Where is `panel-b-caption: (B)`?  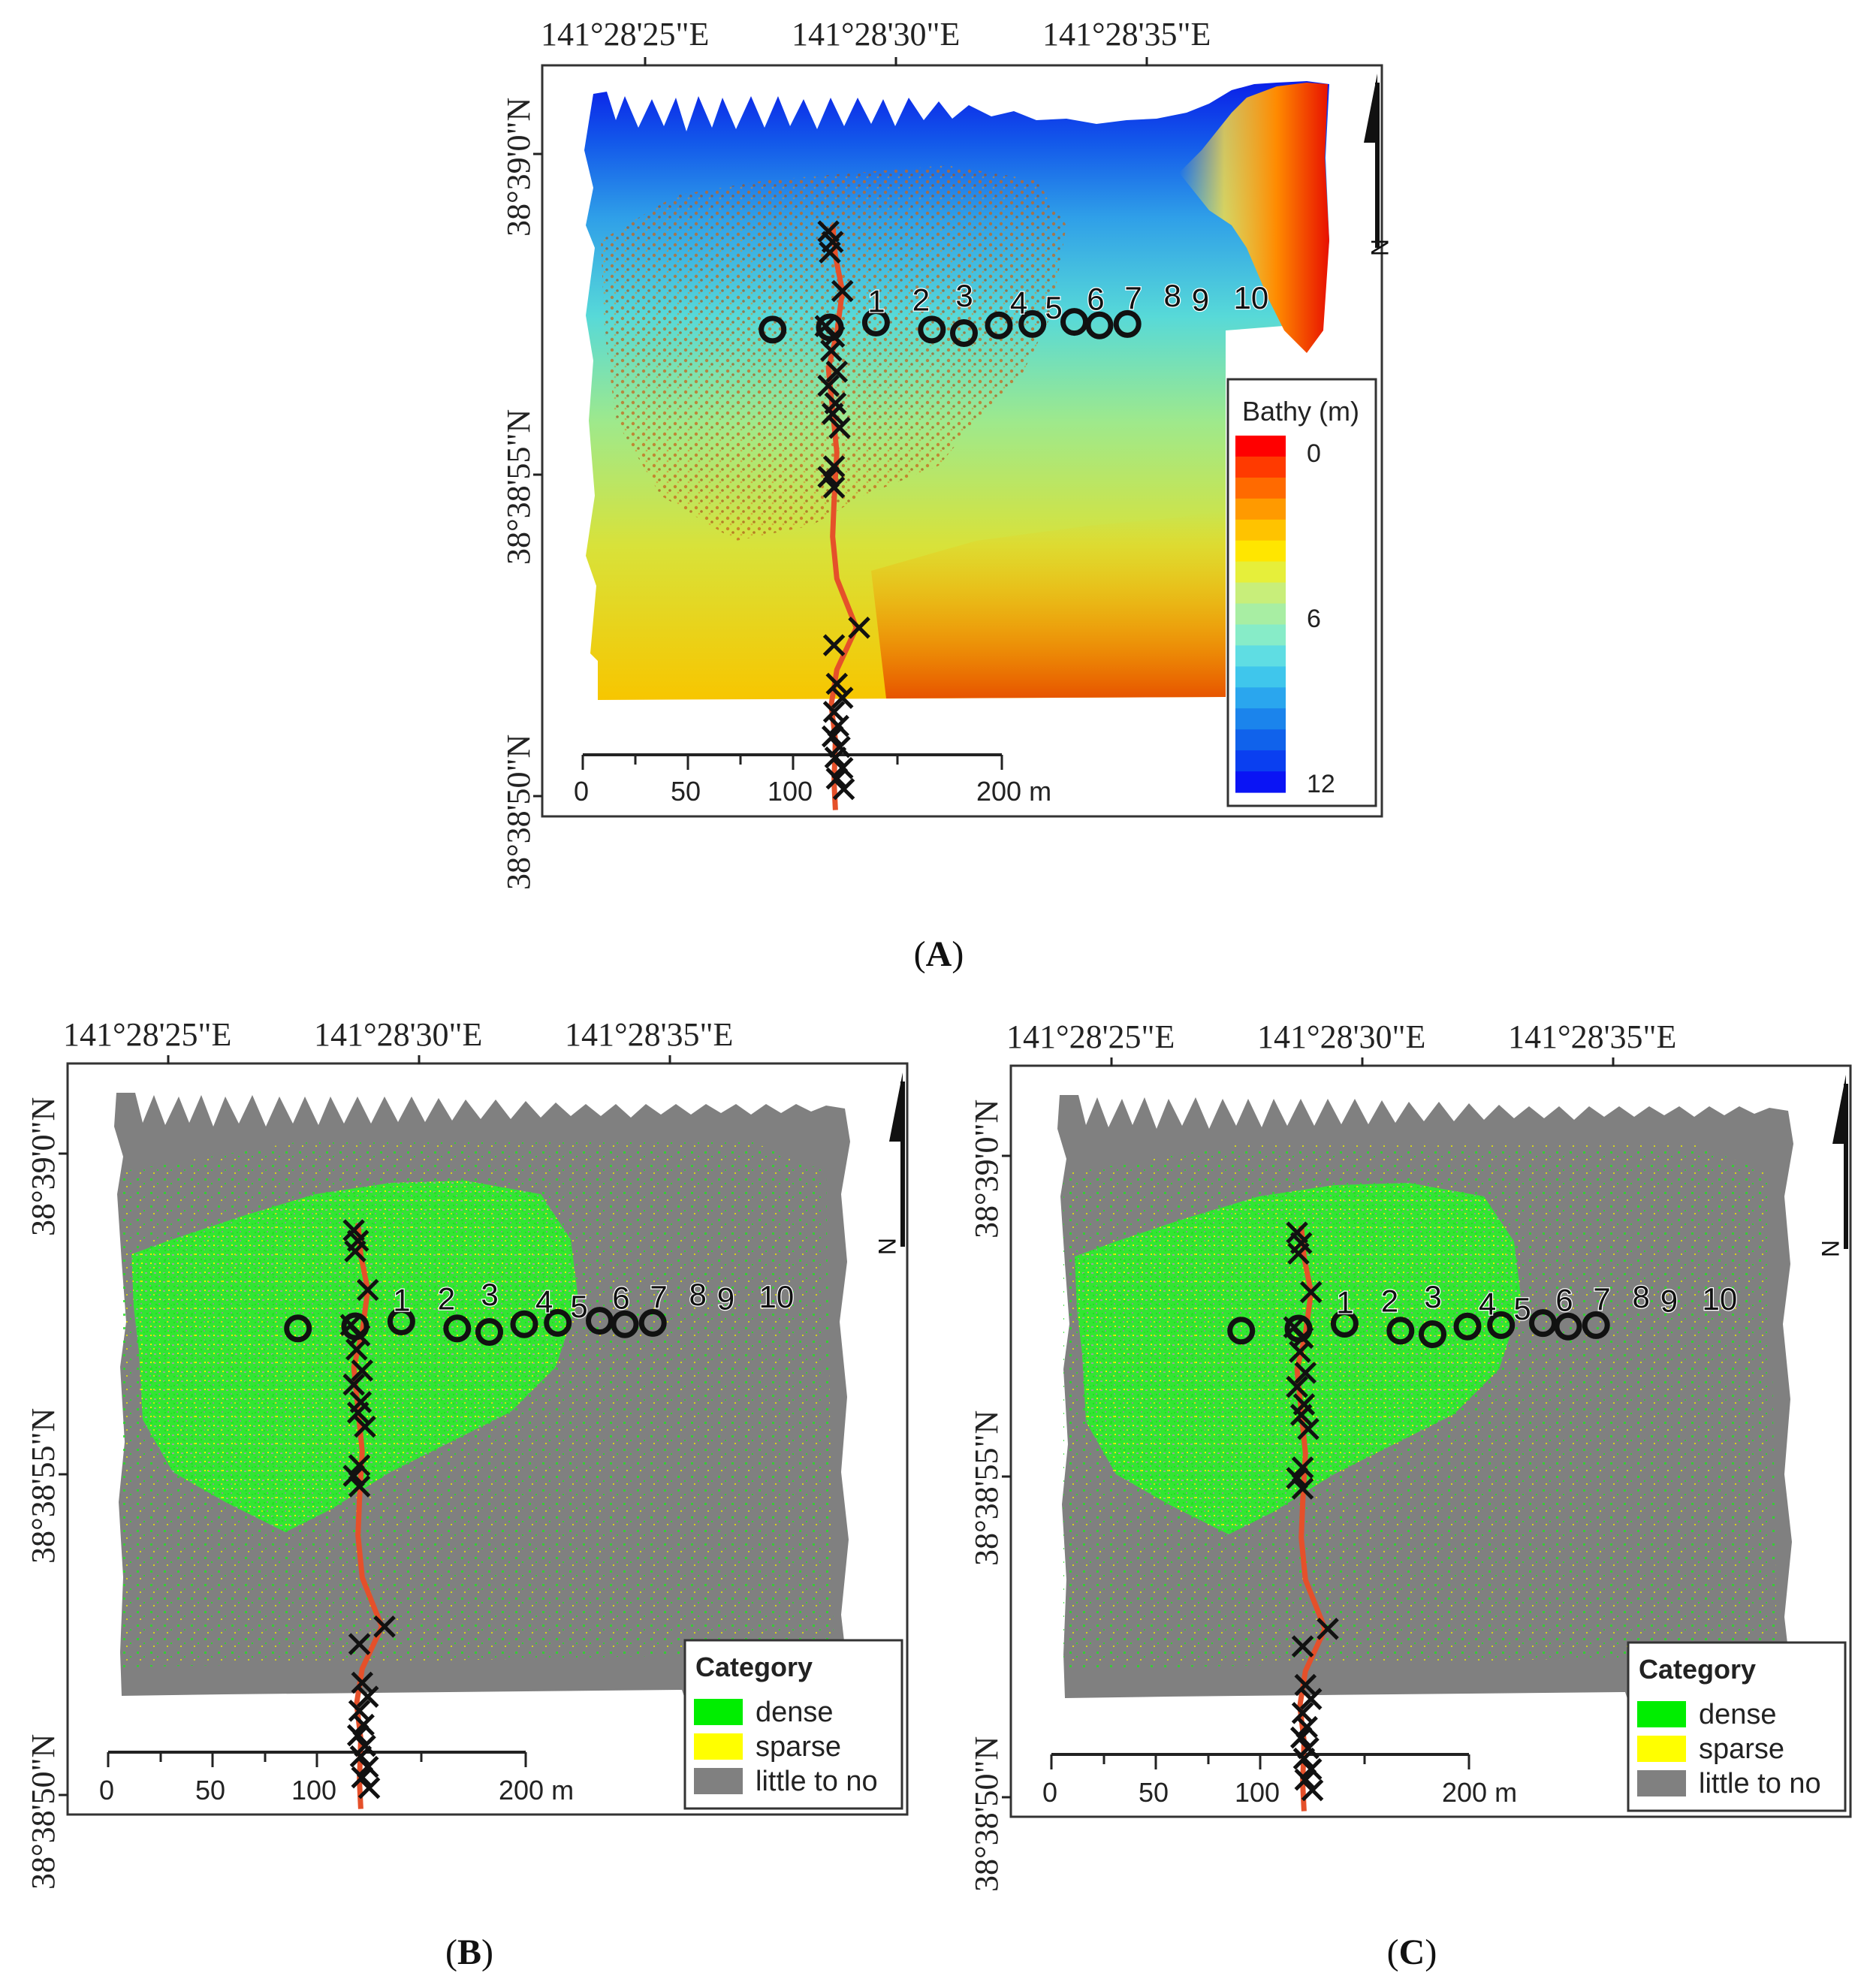
panel-b-caption: (B) is located at coordinates (469, 1952).